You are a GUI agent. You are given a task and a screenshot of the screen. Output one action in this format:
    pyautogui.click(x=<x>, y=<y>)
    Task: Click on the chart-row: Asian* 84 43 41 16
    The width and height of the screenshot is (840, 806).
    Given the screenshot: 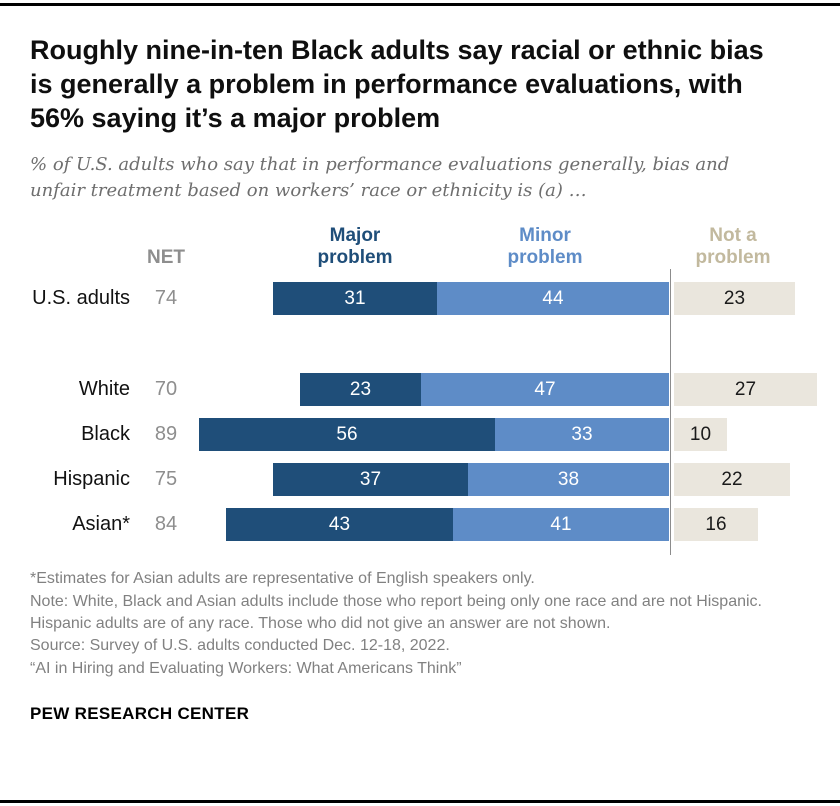 What is the action you would take?
    pyautogui.click(x=420, y=525)
    